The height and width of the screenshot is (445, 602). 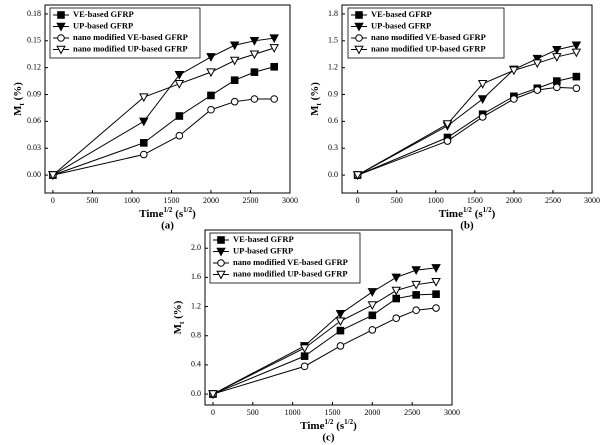 What do you see at coordinates (213, 412) in the screenshot?
I see `x-tick-label: 0` at bounding box center [213, 412].